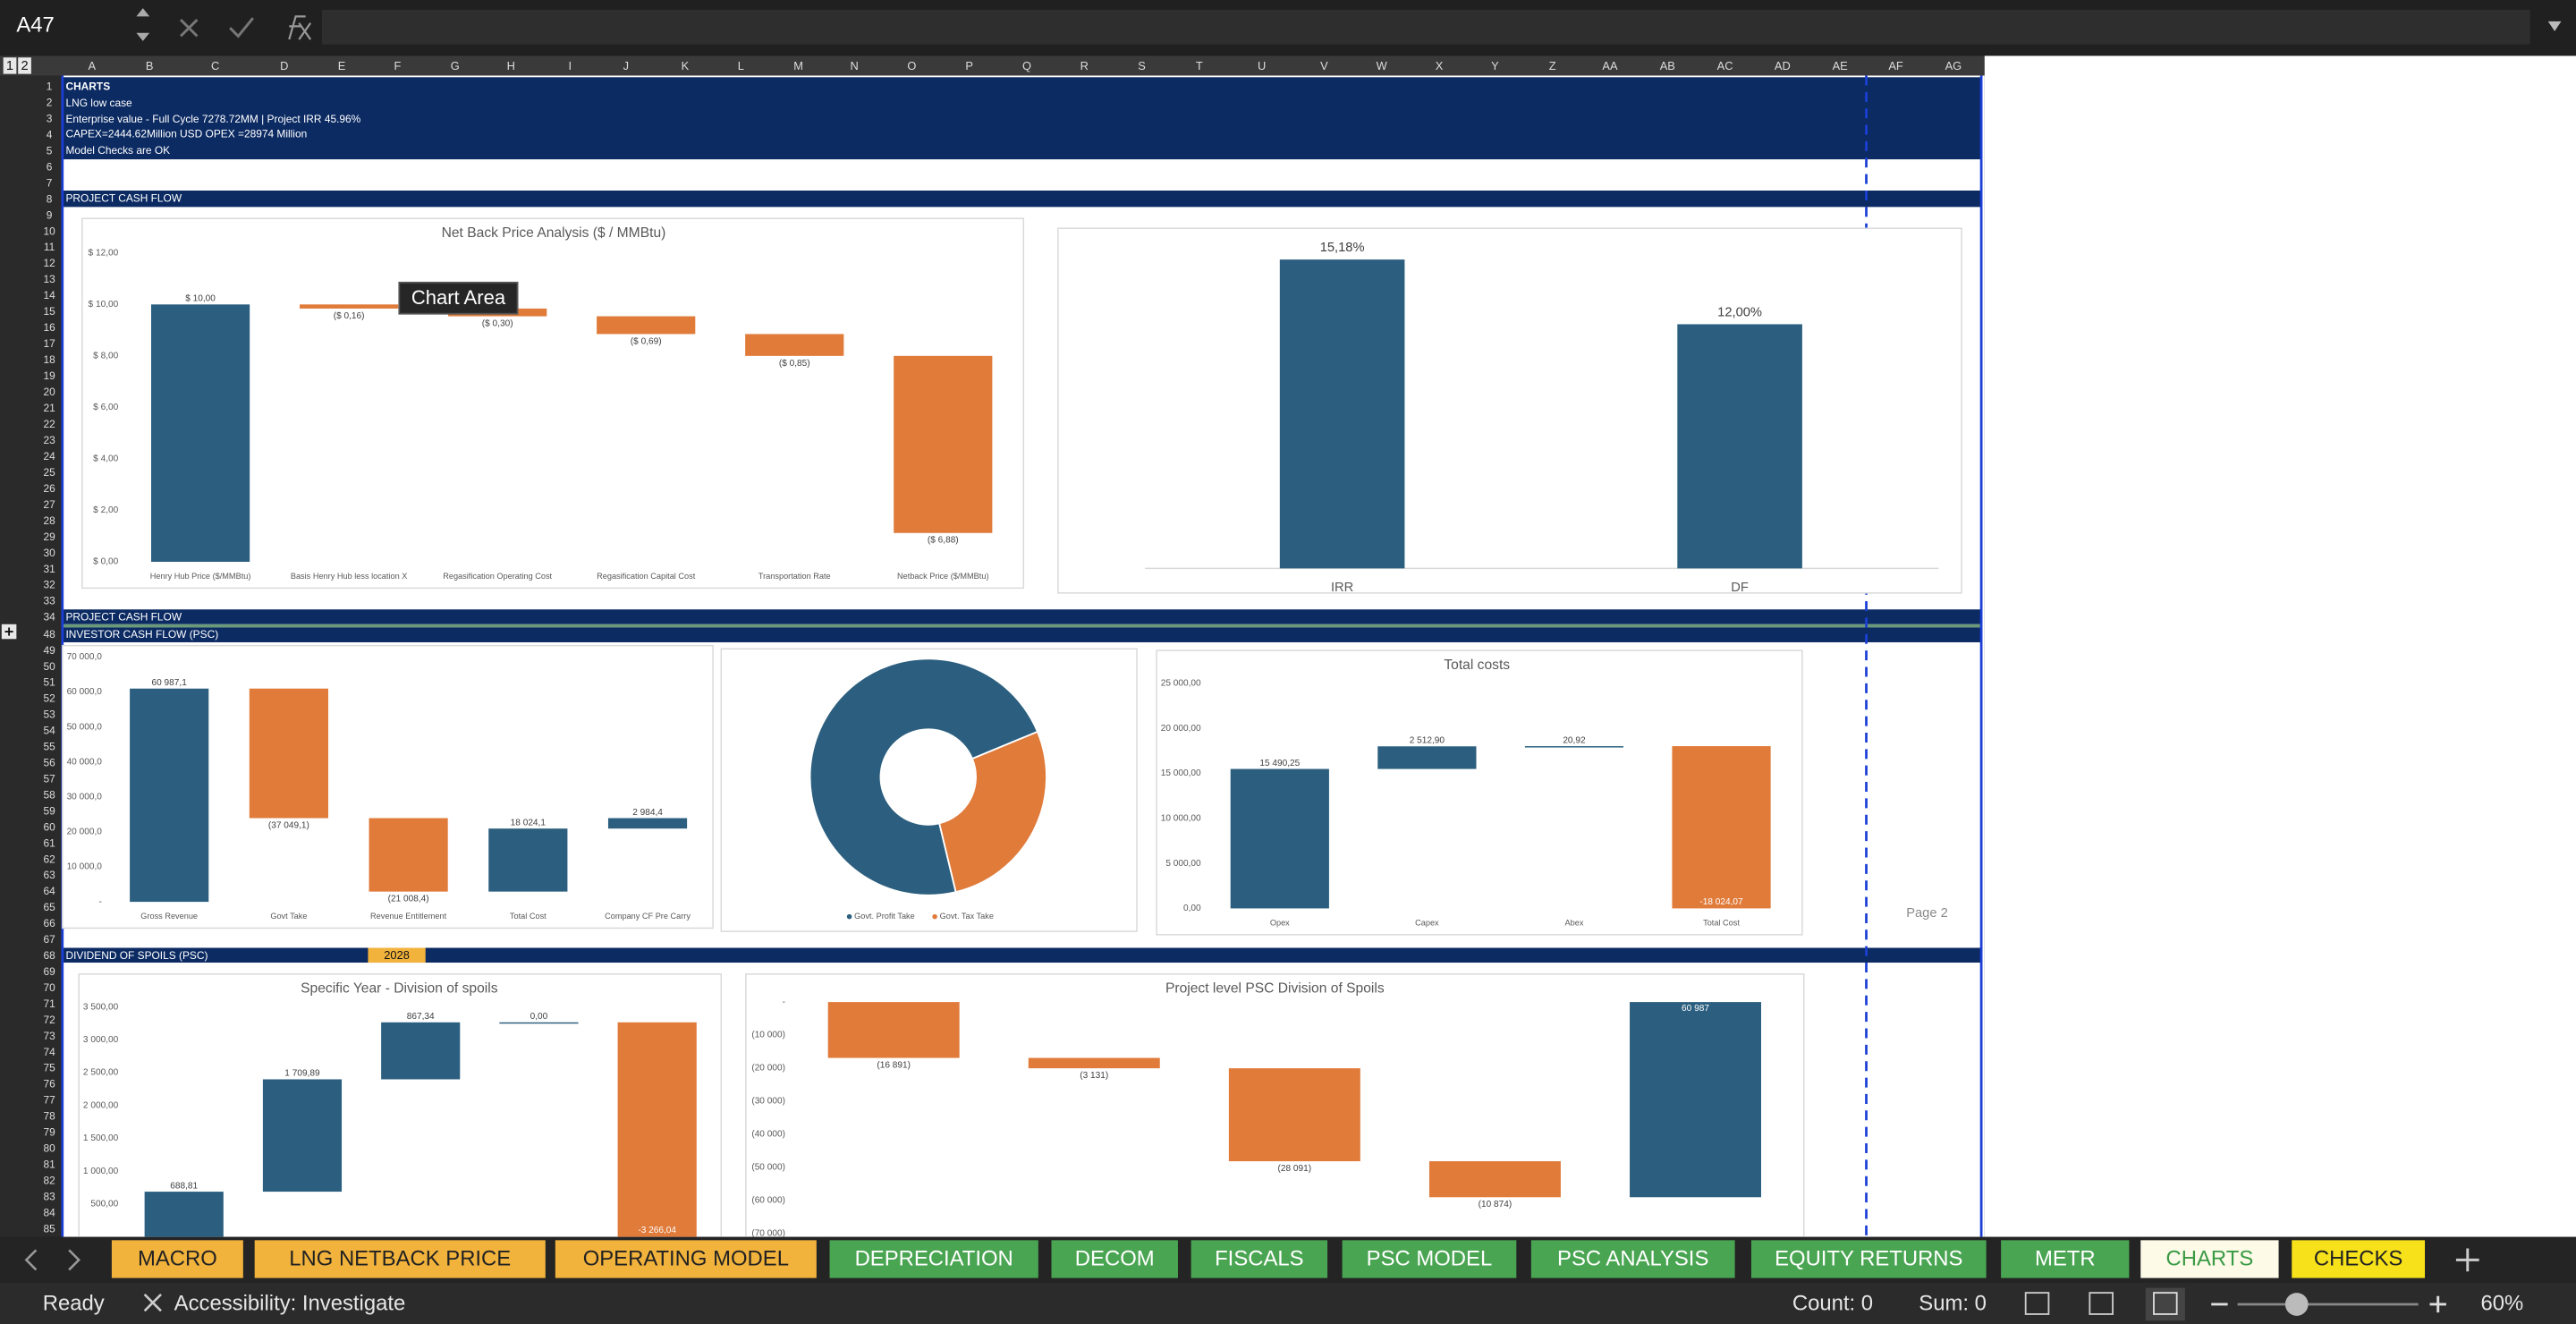  Describe the element at coordinates (1632, 1259) in the screenshot. I see `sheet-tab-label: PSC ANALYSIS` at that location.